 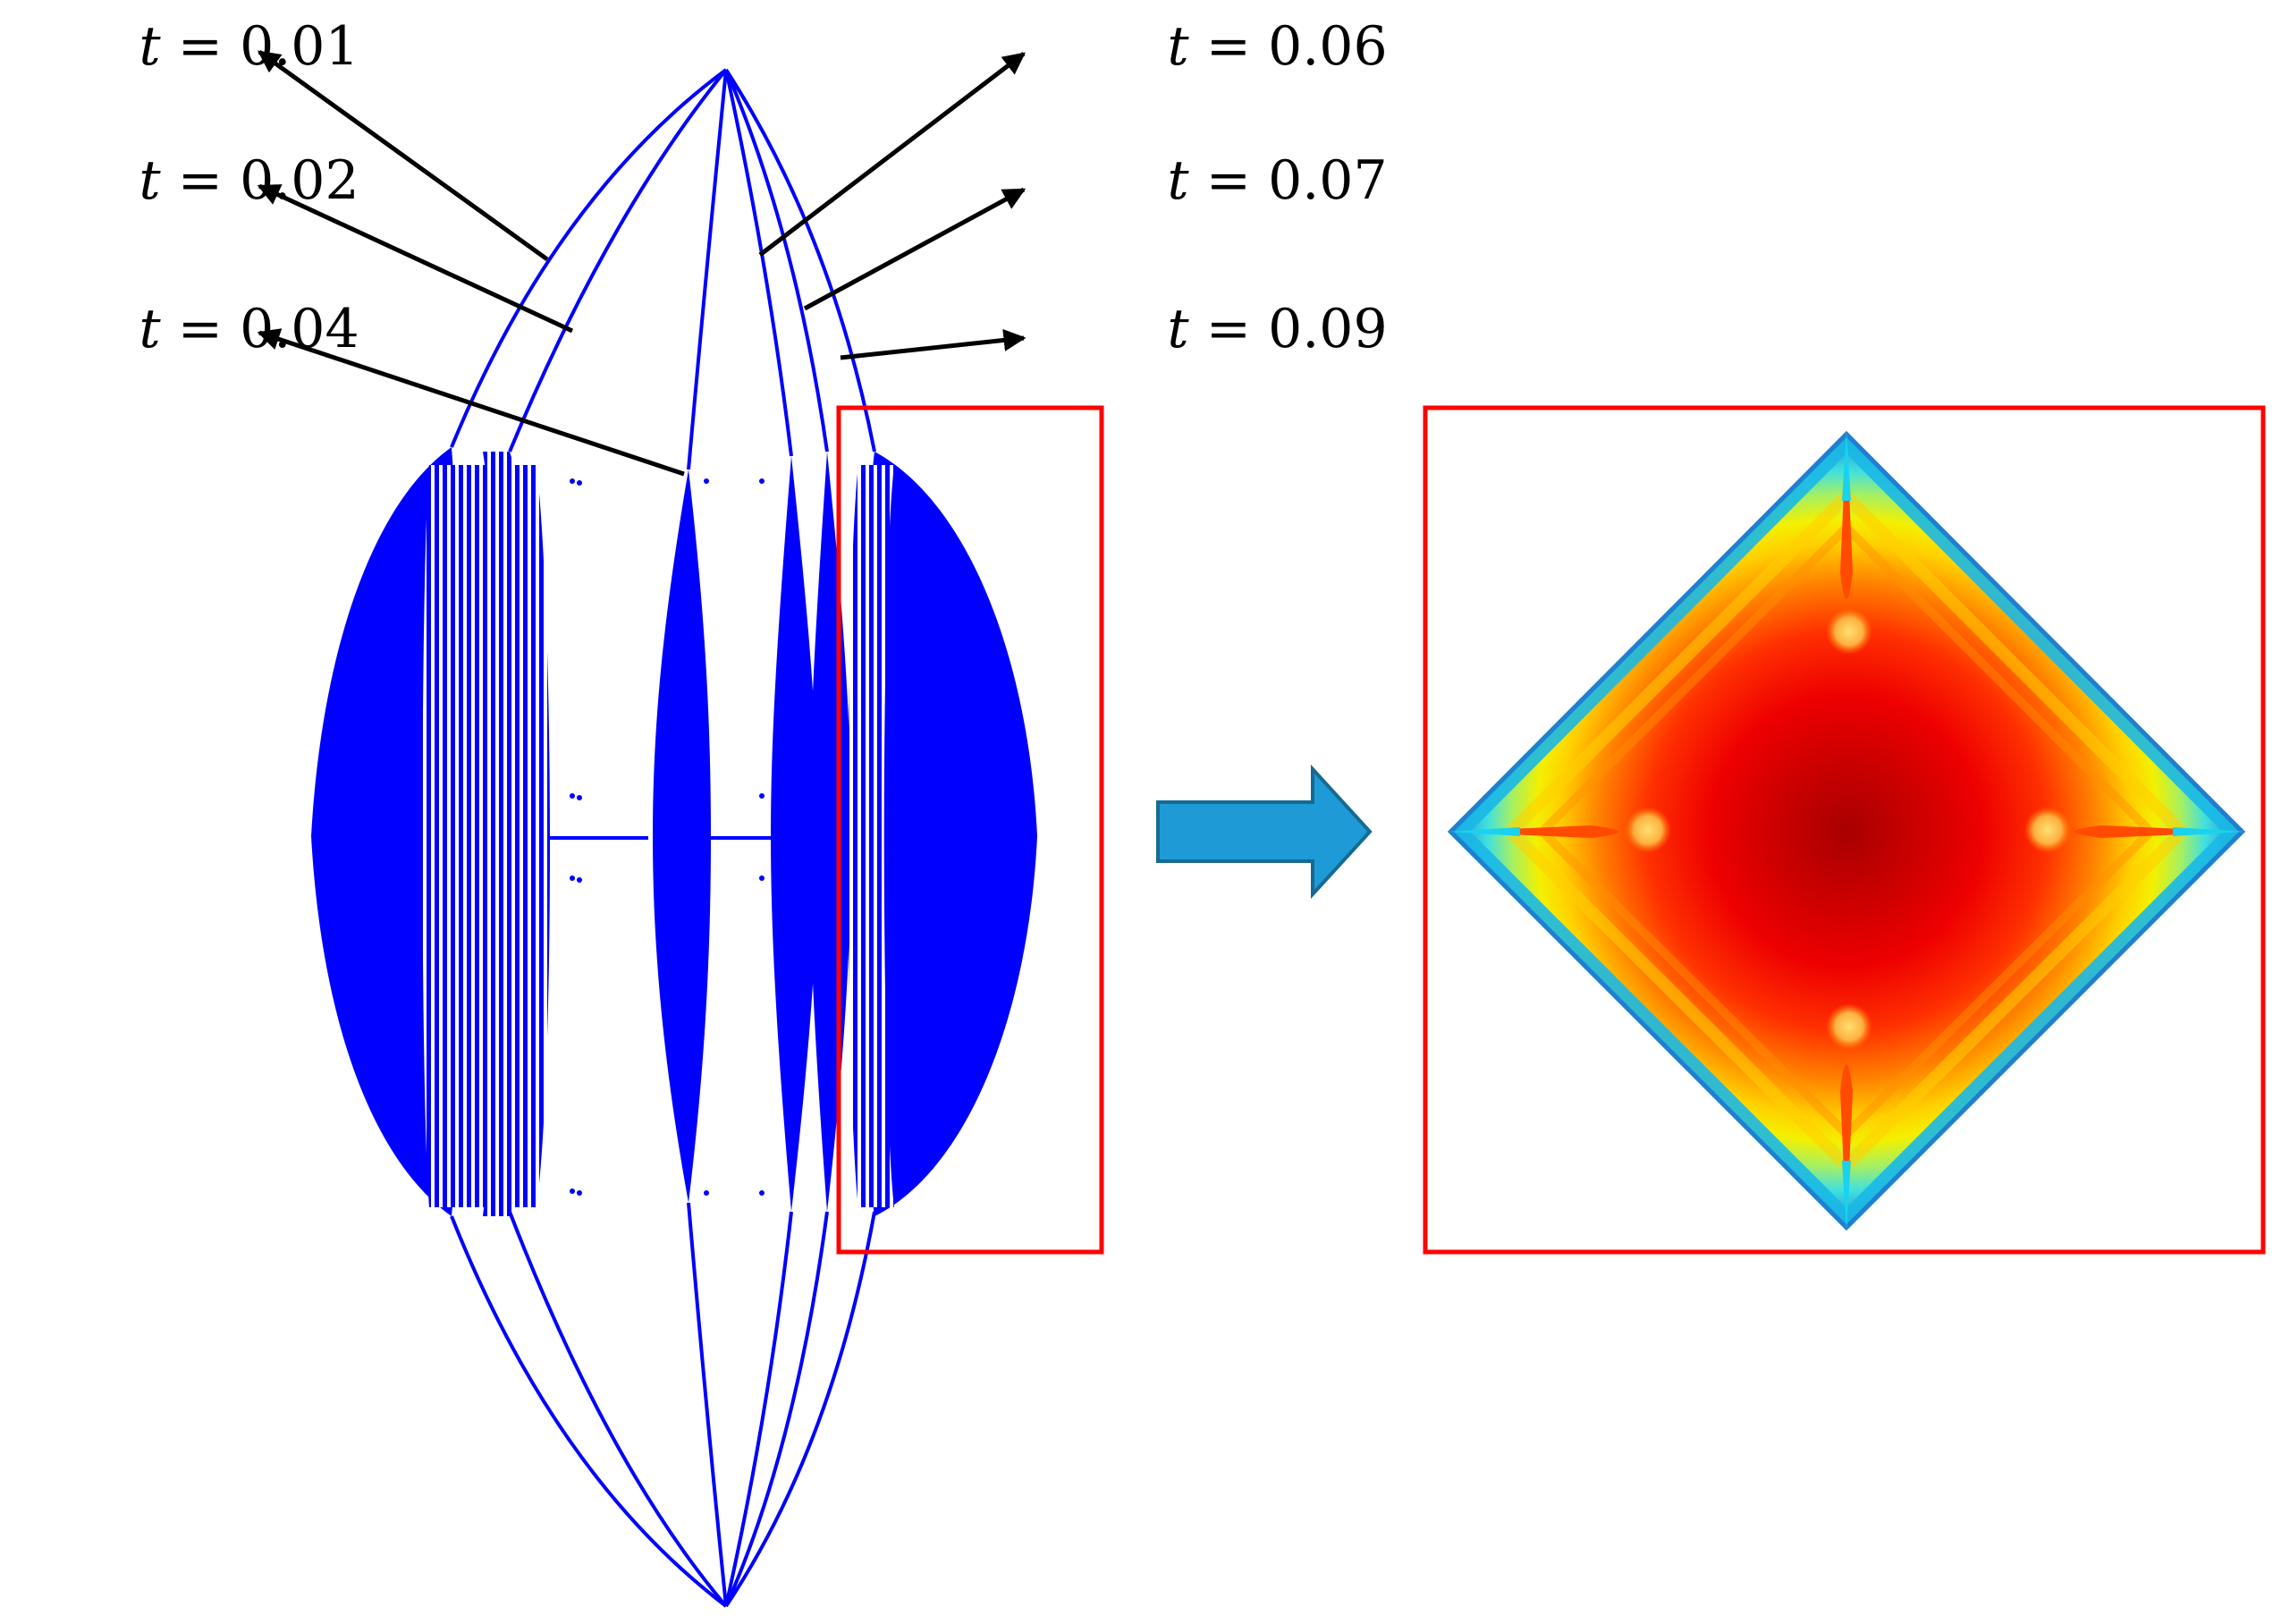 I want to click on pointer-t002, so click(x=415, y=258).